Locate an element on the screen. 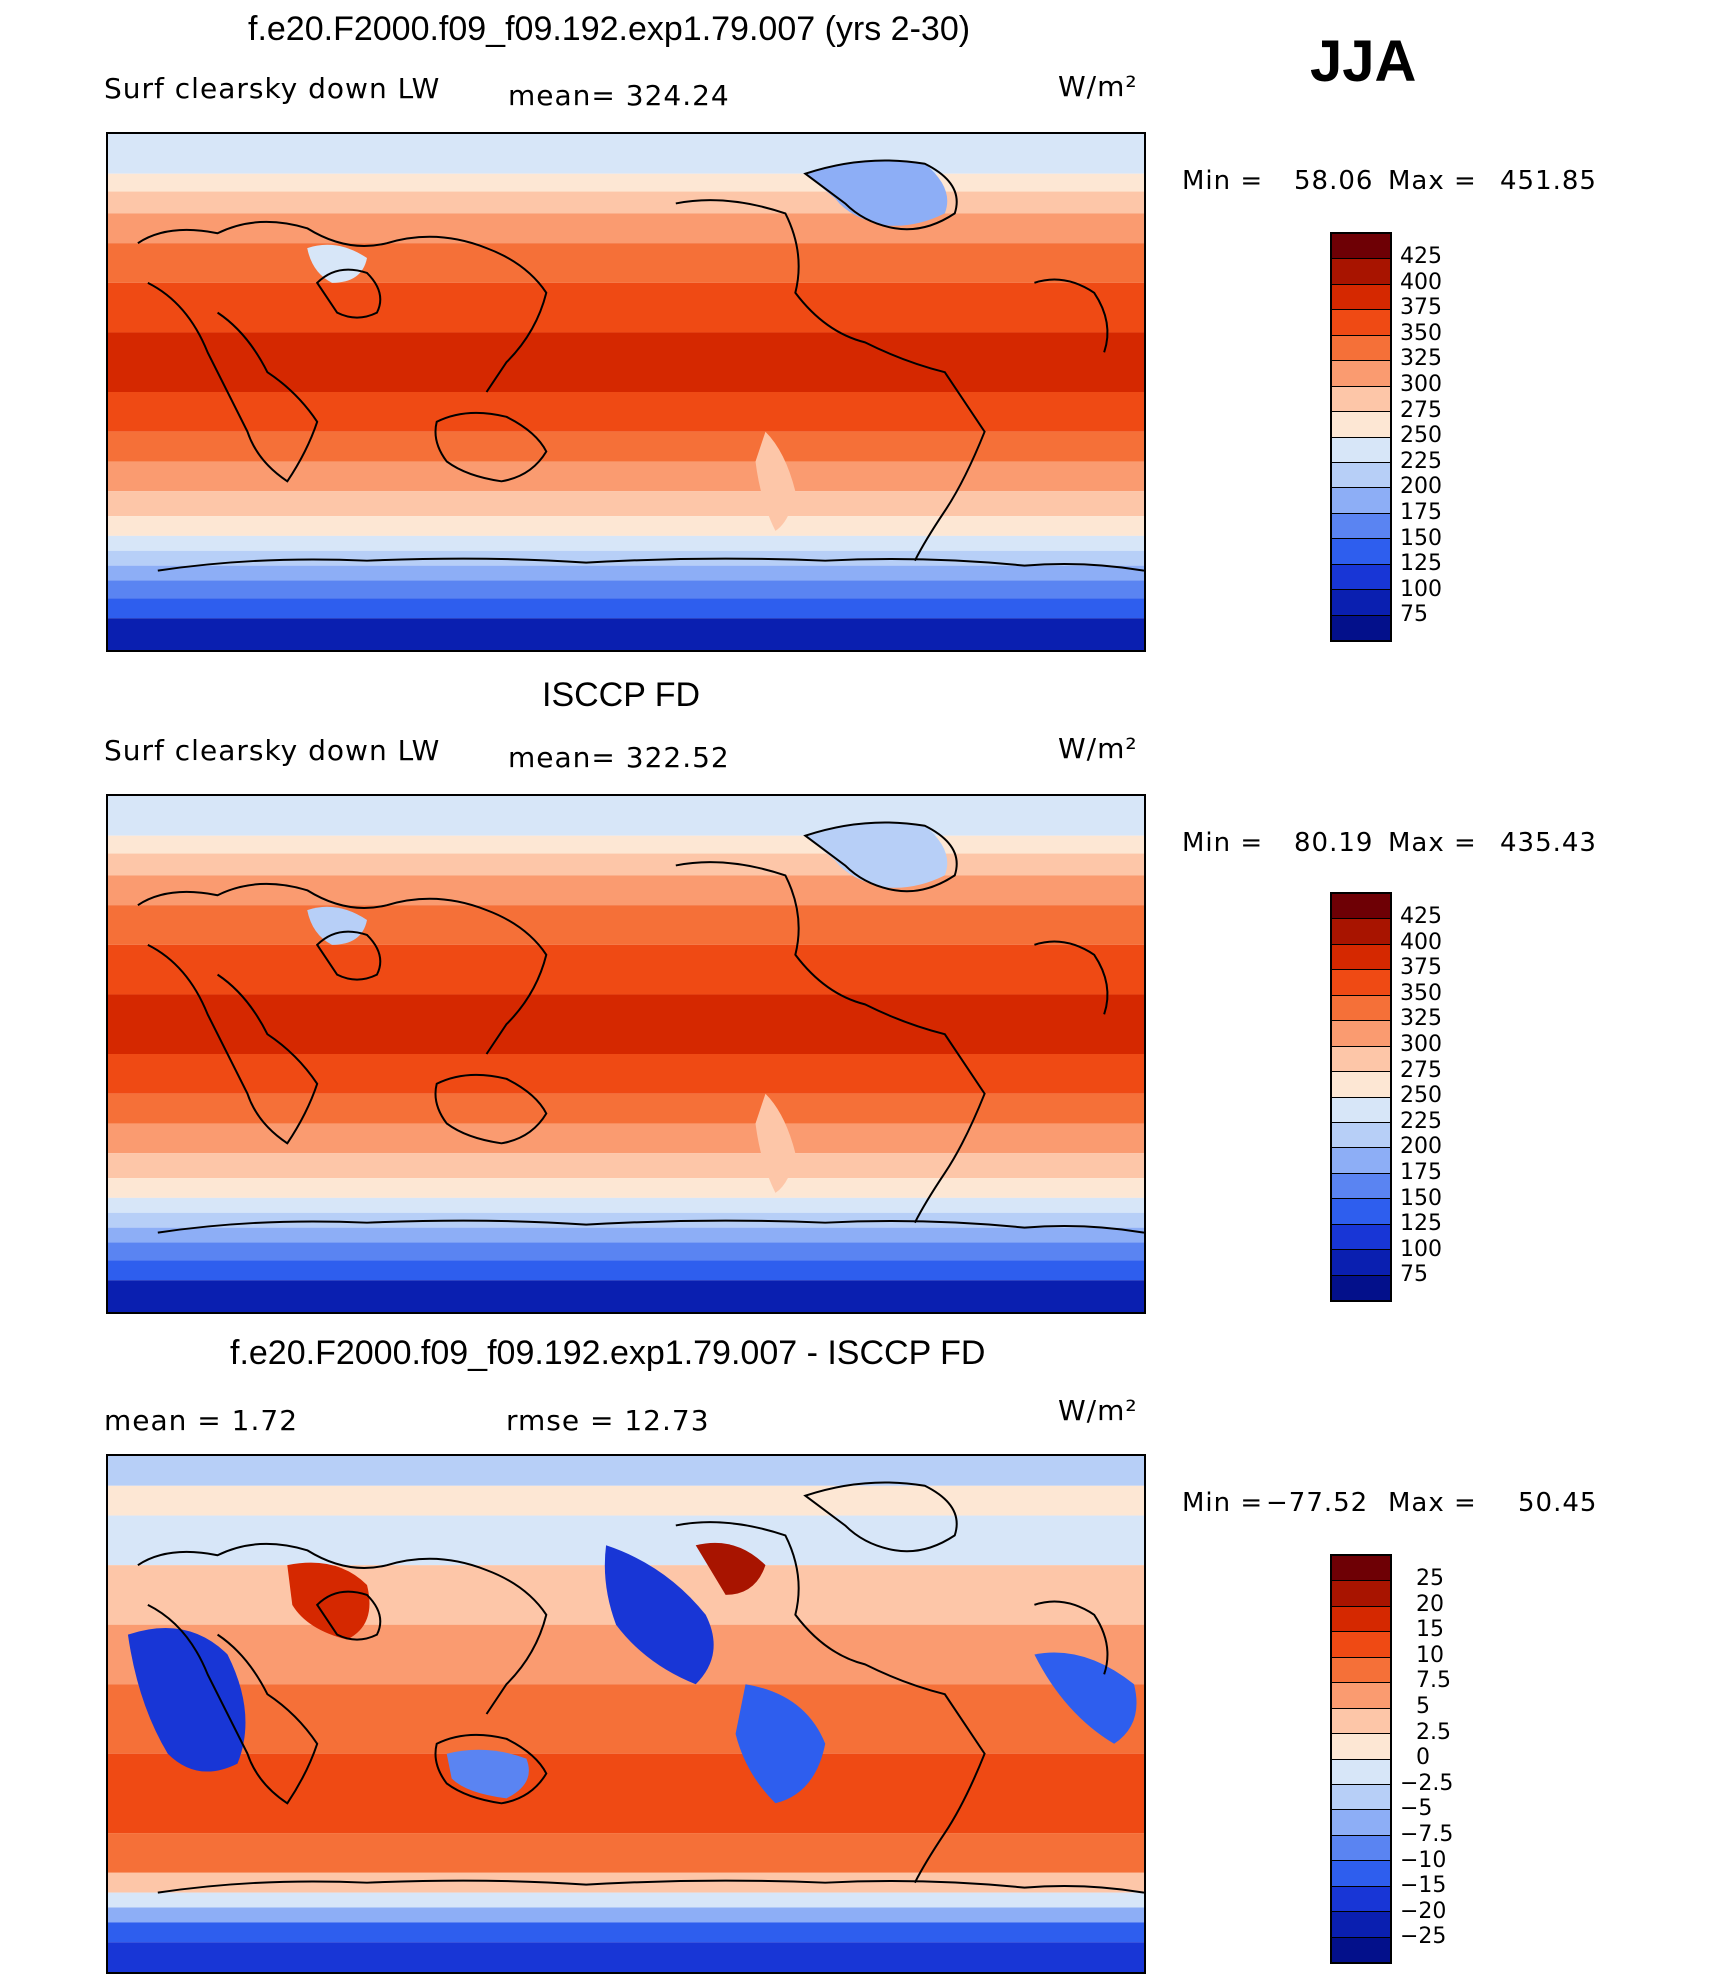 This screenshot has width=1710, height=1978. colorbar-tick-label: −2.5 is located at coordinates (1427, 1783).